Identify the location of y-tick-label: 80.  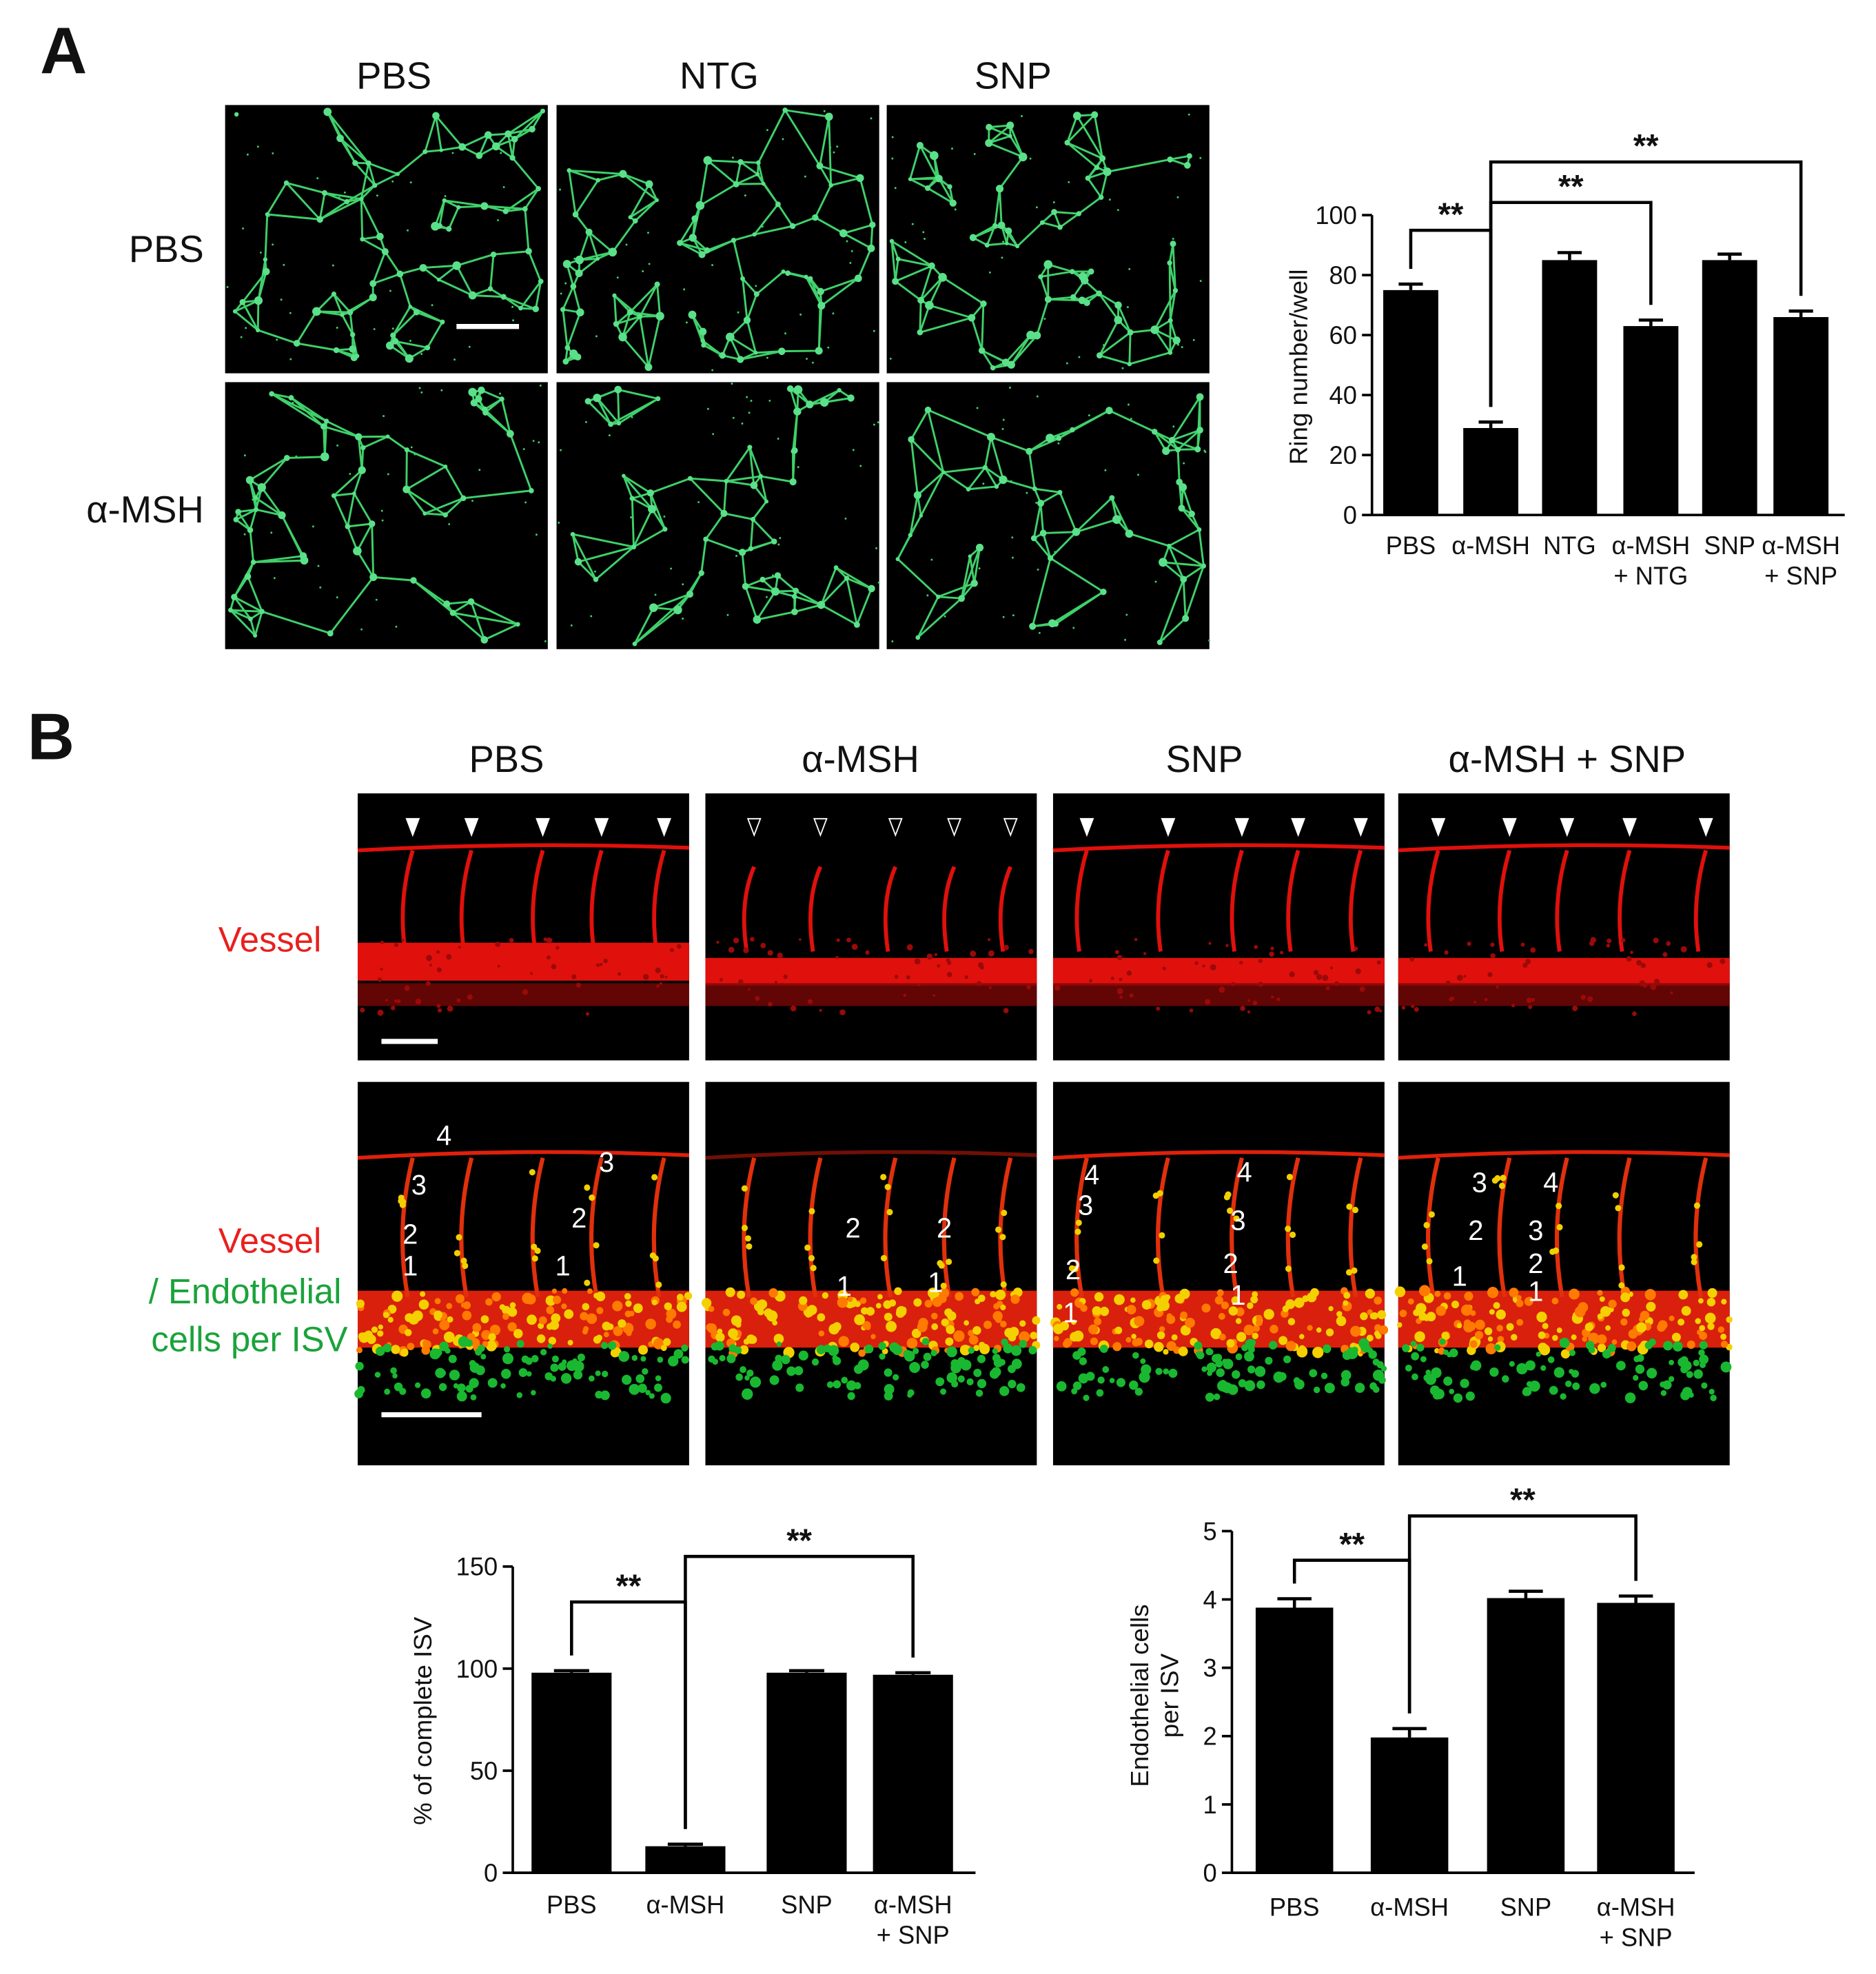
(1343, 275).